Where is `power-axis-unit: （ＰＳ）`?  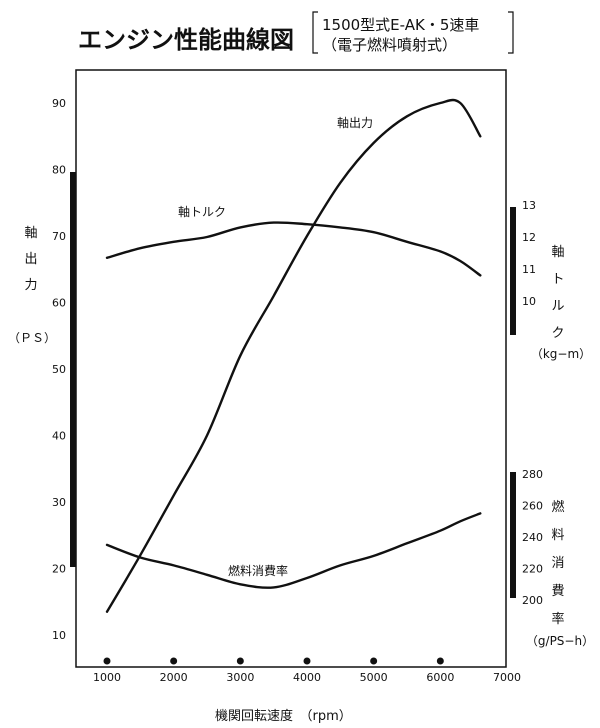
power-axis-unit: （ＰＳ） is located at coordinates (32, 338).